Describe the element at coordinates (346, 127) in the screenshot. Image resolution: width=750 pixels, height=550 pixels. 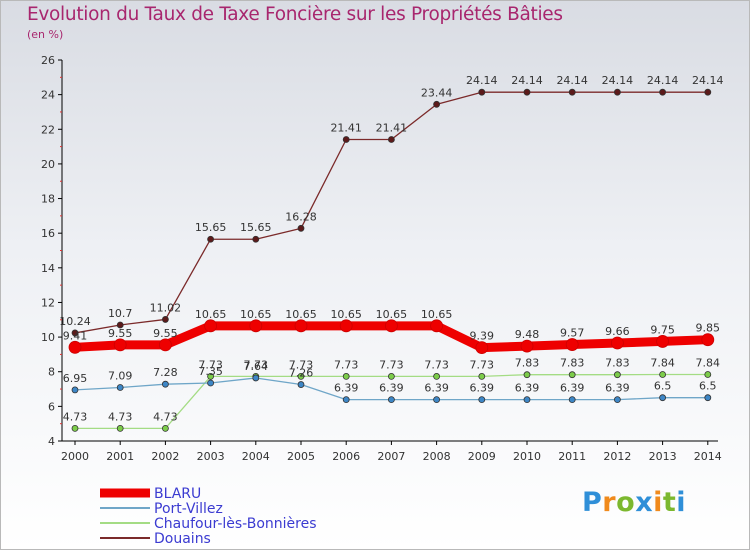
I see `data-label-douains: 21.41` at that location.